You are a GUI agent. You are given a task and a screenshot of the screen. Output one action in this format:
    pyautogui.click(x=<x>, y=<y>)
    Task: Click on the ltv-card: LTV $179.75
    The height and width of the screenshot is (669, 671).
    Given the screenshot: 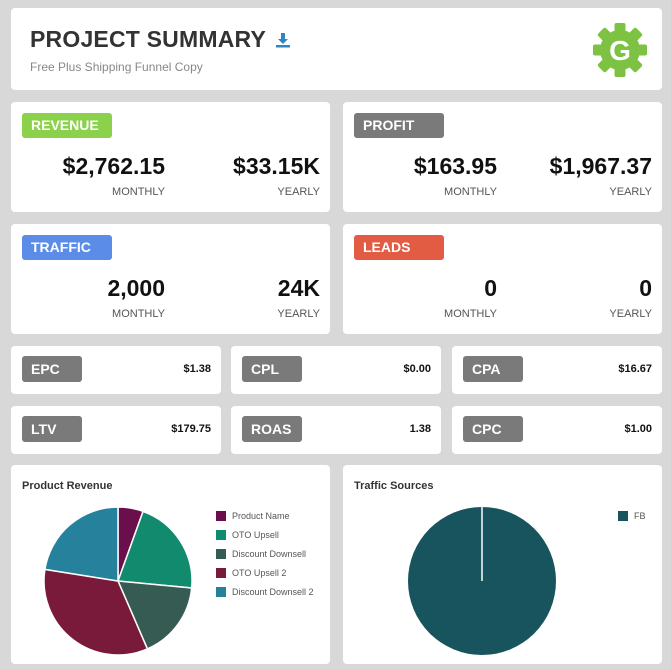 What is the action you would take?
    pyautogui.click(x=116, y=430)
    